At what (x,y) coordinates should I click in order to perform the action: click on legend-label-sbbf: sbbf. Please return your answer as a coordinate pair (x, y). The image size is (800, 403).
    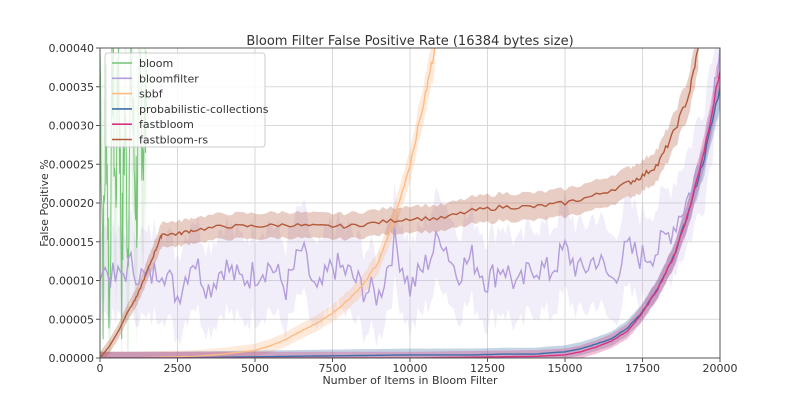
    Looking at the image, I should click on (151, 94).